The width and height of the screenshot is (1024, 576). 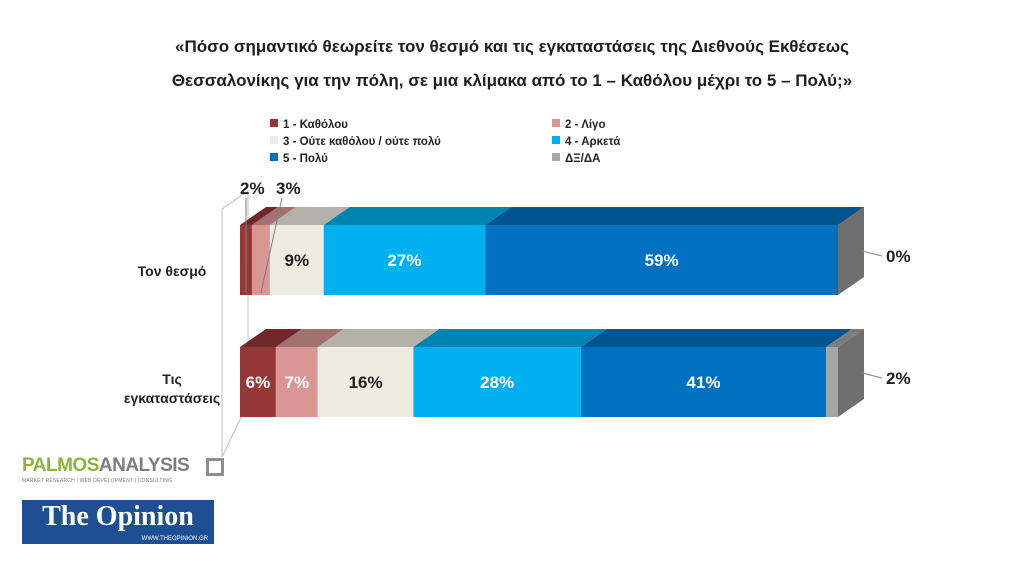 I want to click on palmos-square-icon, so click(x=215, y=467).